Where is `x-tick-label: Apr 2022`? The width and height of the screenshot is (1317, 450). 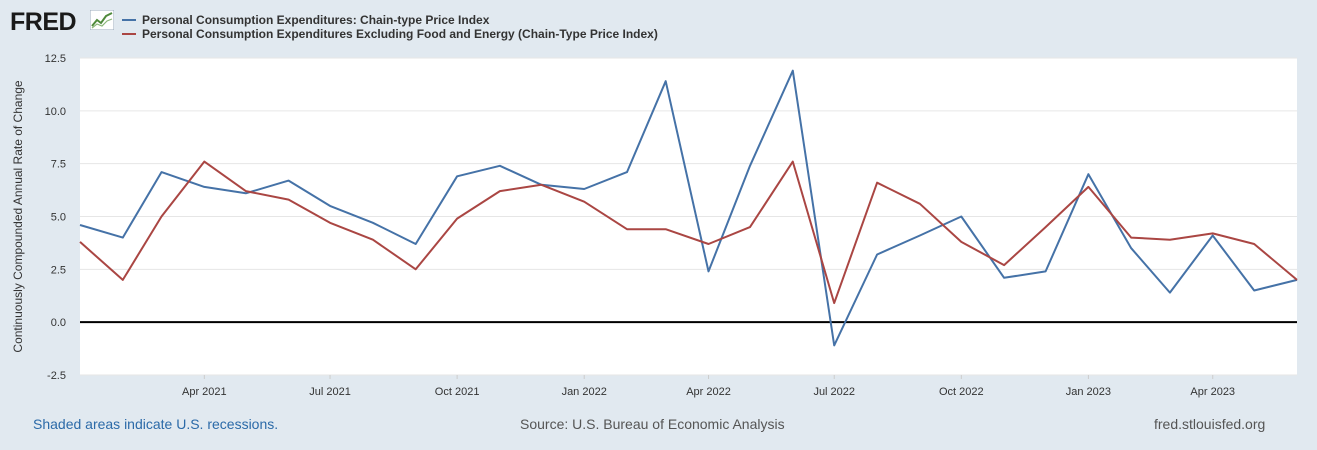 x-tick-label: Apr 2022 is located at coordinates (708, 392).